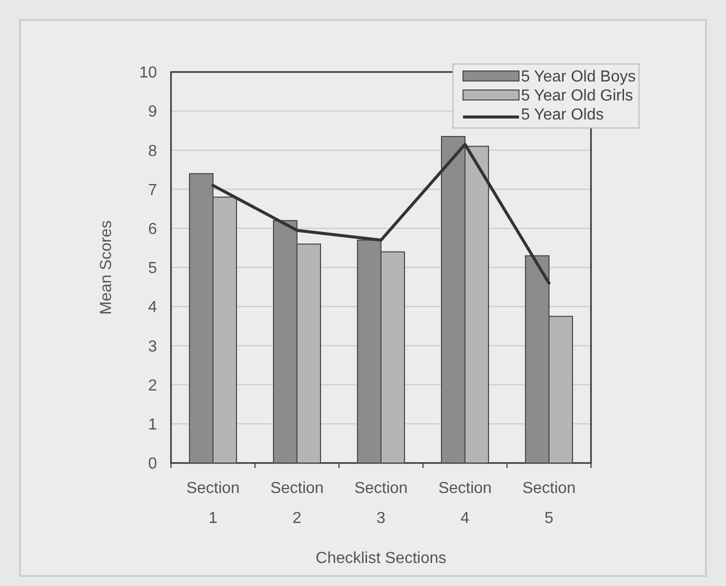 This screenshot has width=726, height=586. Describe the element at coordinates (153, 112) in the screenshot. I see `y-tick-label: 9` at that location.